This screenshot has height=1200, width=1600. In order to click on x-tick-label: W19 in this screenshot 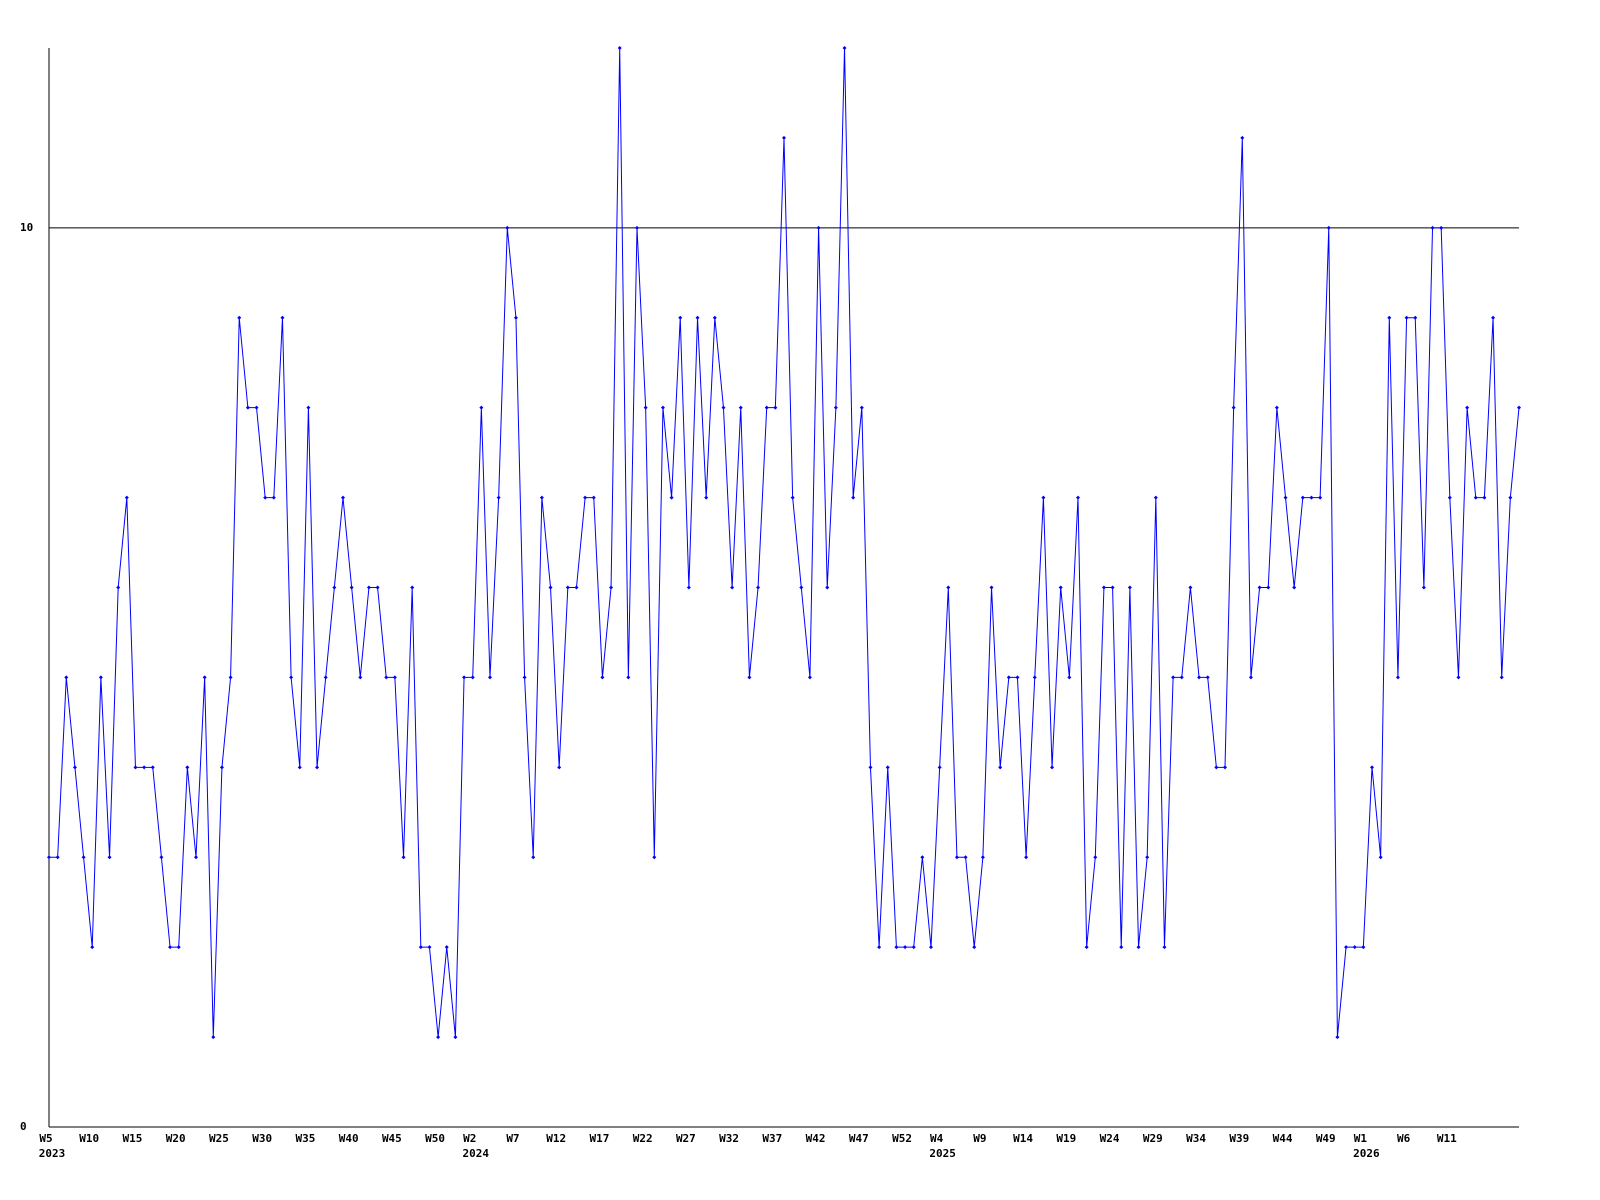, I will do `click(1066, 1138)`.